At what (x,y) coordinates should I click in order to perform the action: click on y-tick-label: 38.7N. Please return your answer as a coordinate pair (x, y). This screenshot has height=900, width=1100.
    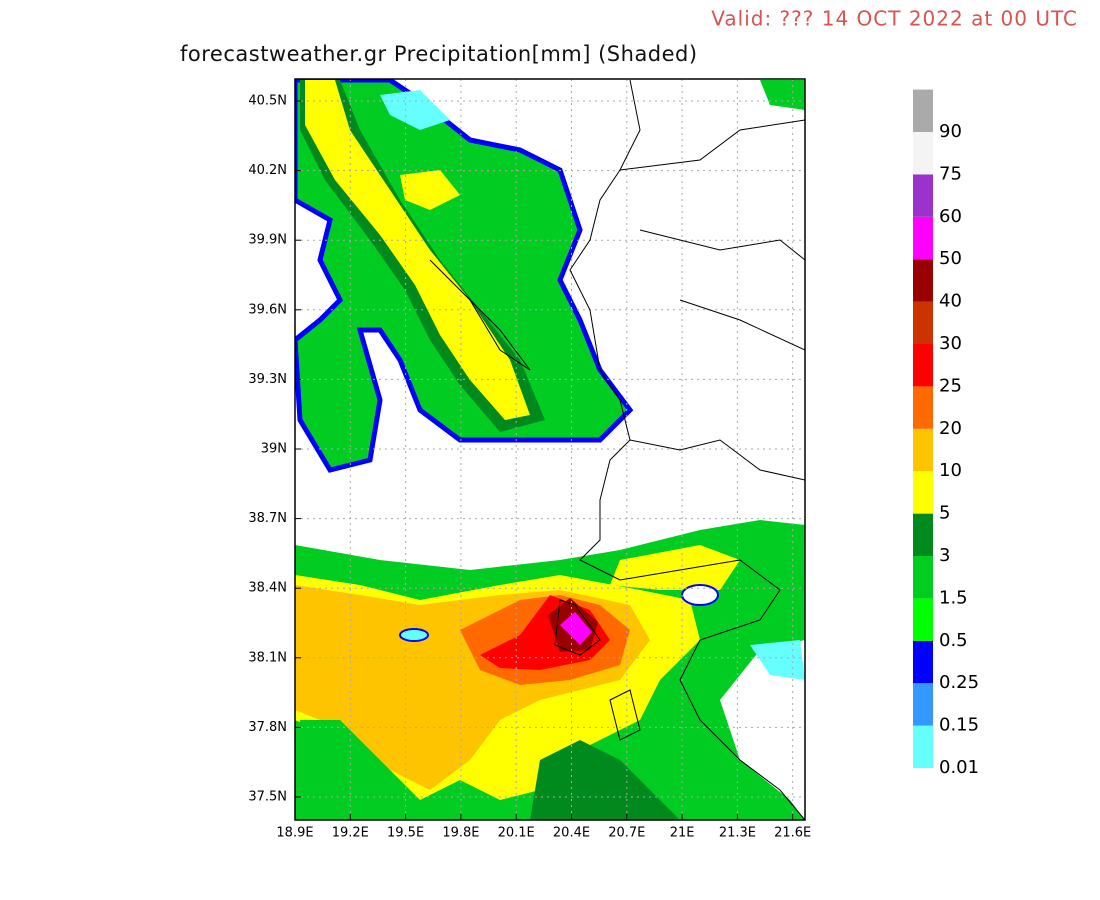
    Looking at the image, I should click on (267, 518).